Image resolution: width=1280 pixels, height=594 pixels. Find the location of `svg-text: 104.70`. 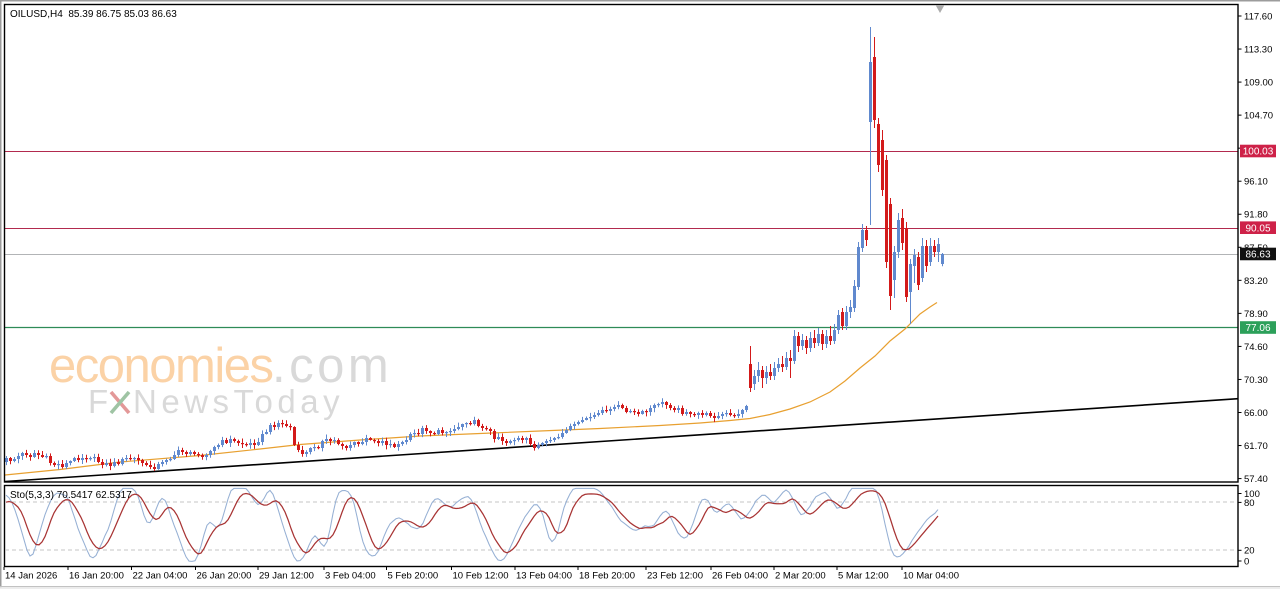

svg-text: 104.70 is located at coordinates (1258, 116).